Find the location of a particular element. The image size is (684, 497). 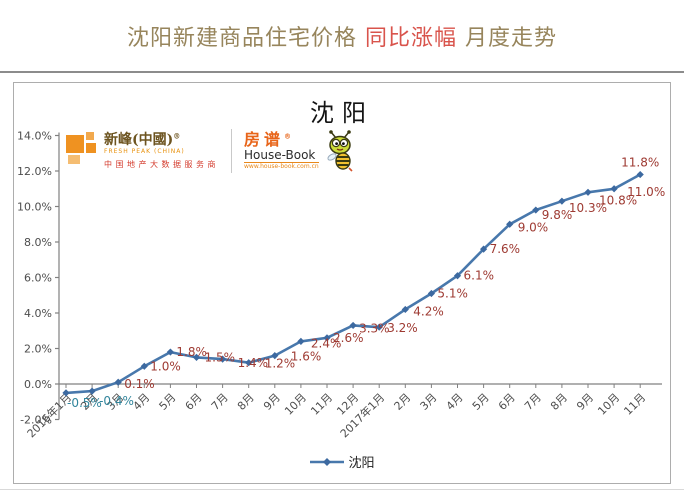

house-book-logo: 房谱® House-Book www.house-book.com.cn is located at coordinates (301, 151).